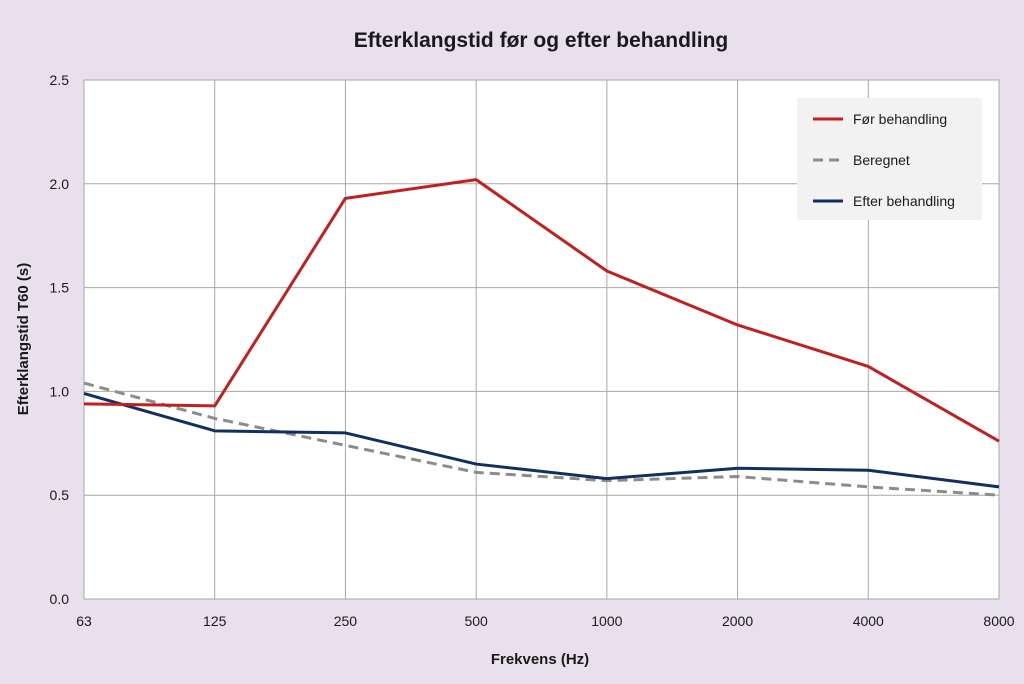 This screenshot has width=1024, height=684. I want to click on y-axis-title: Efterklangstid T60 (s), so click(23, 339).